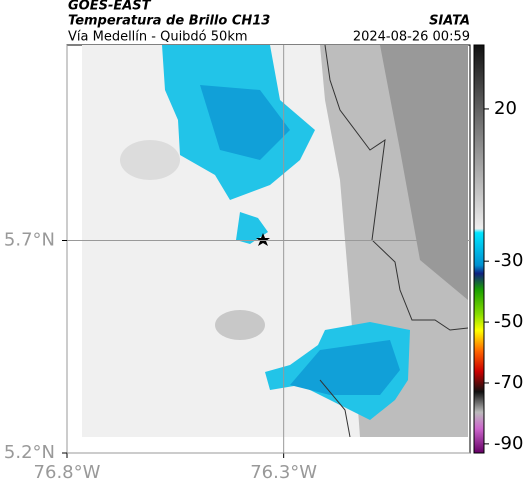 The height and width of the screenshot is (495, 526). Describe the element at coordinates (29, 240) in the screenshot. I see `y-tick-label: 5.7°N` at that location.